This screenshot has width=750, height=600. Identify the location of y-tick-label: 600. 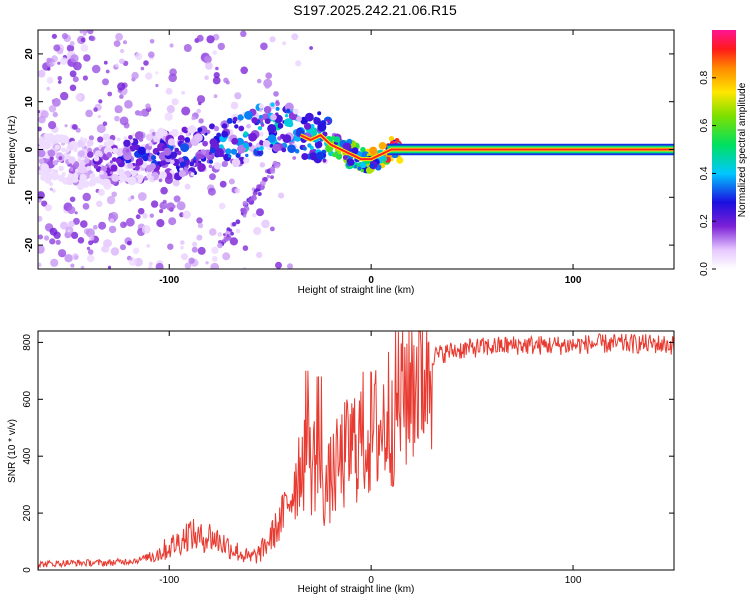
(27, 399).